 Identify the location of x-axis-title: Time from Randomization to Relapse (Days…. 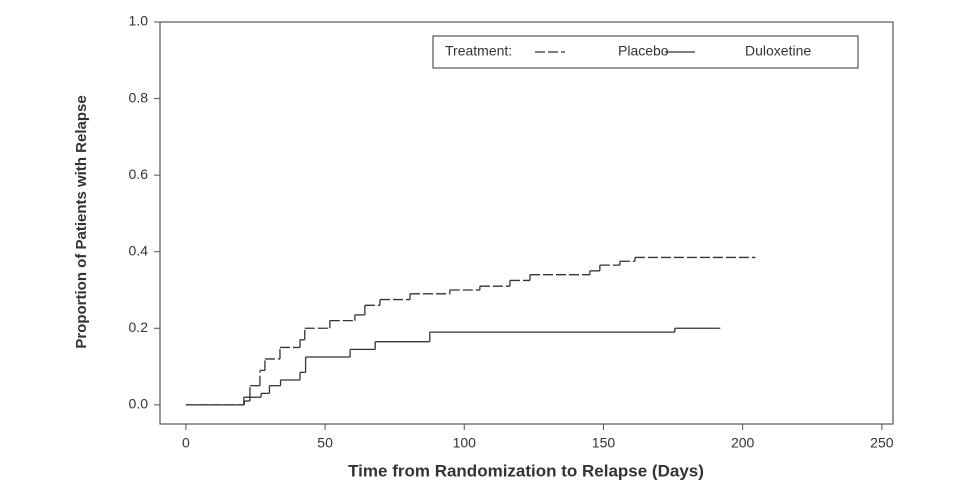
(526, 470).